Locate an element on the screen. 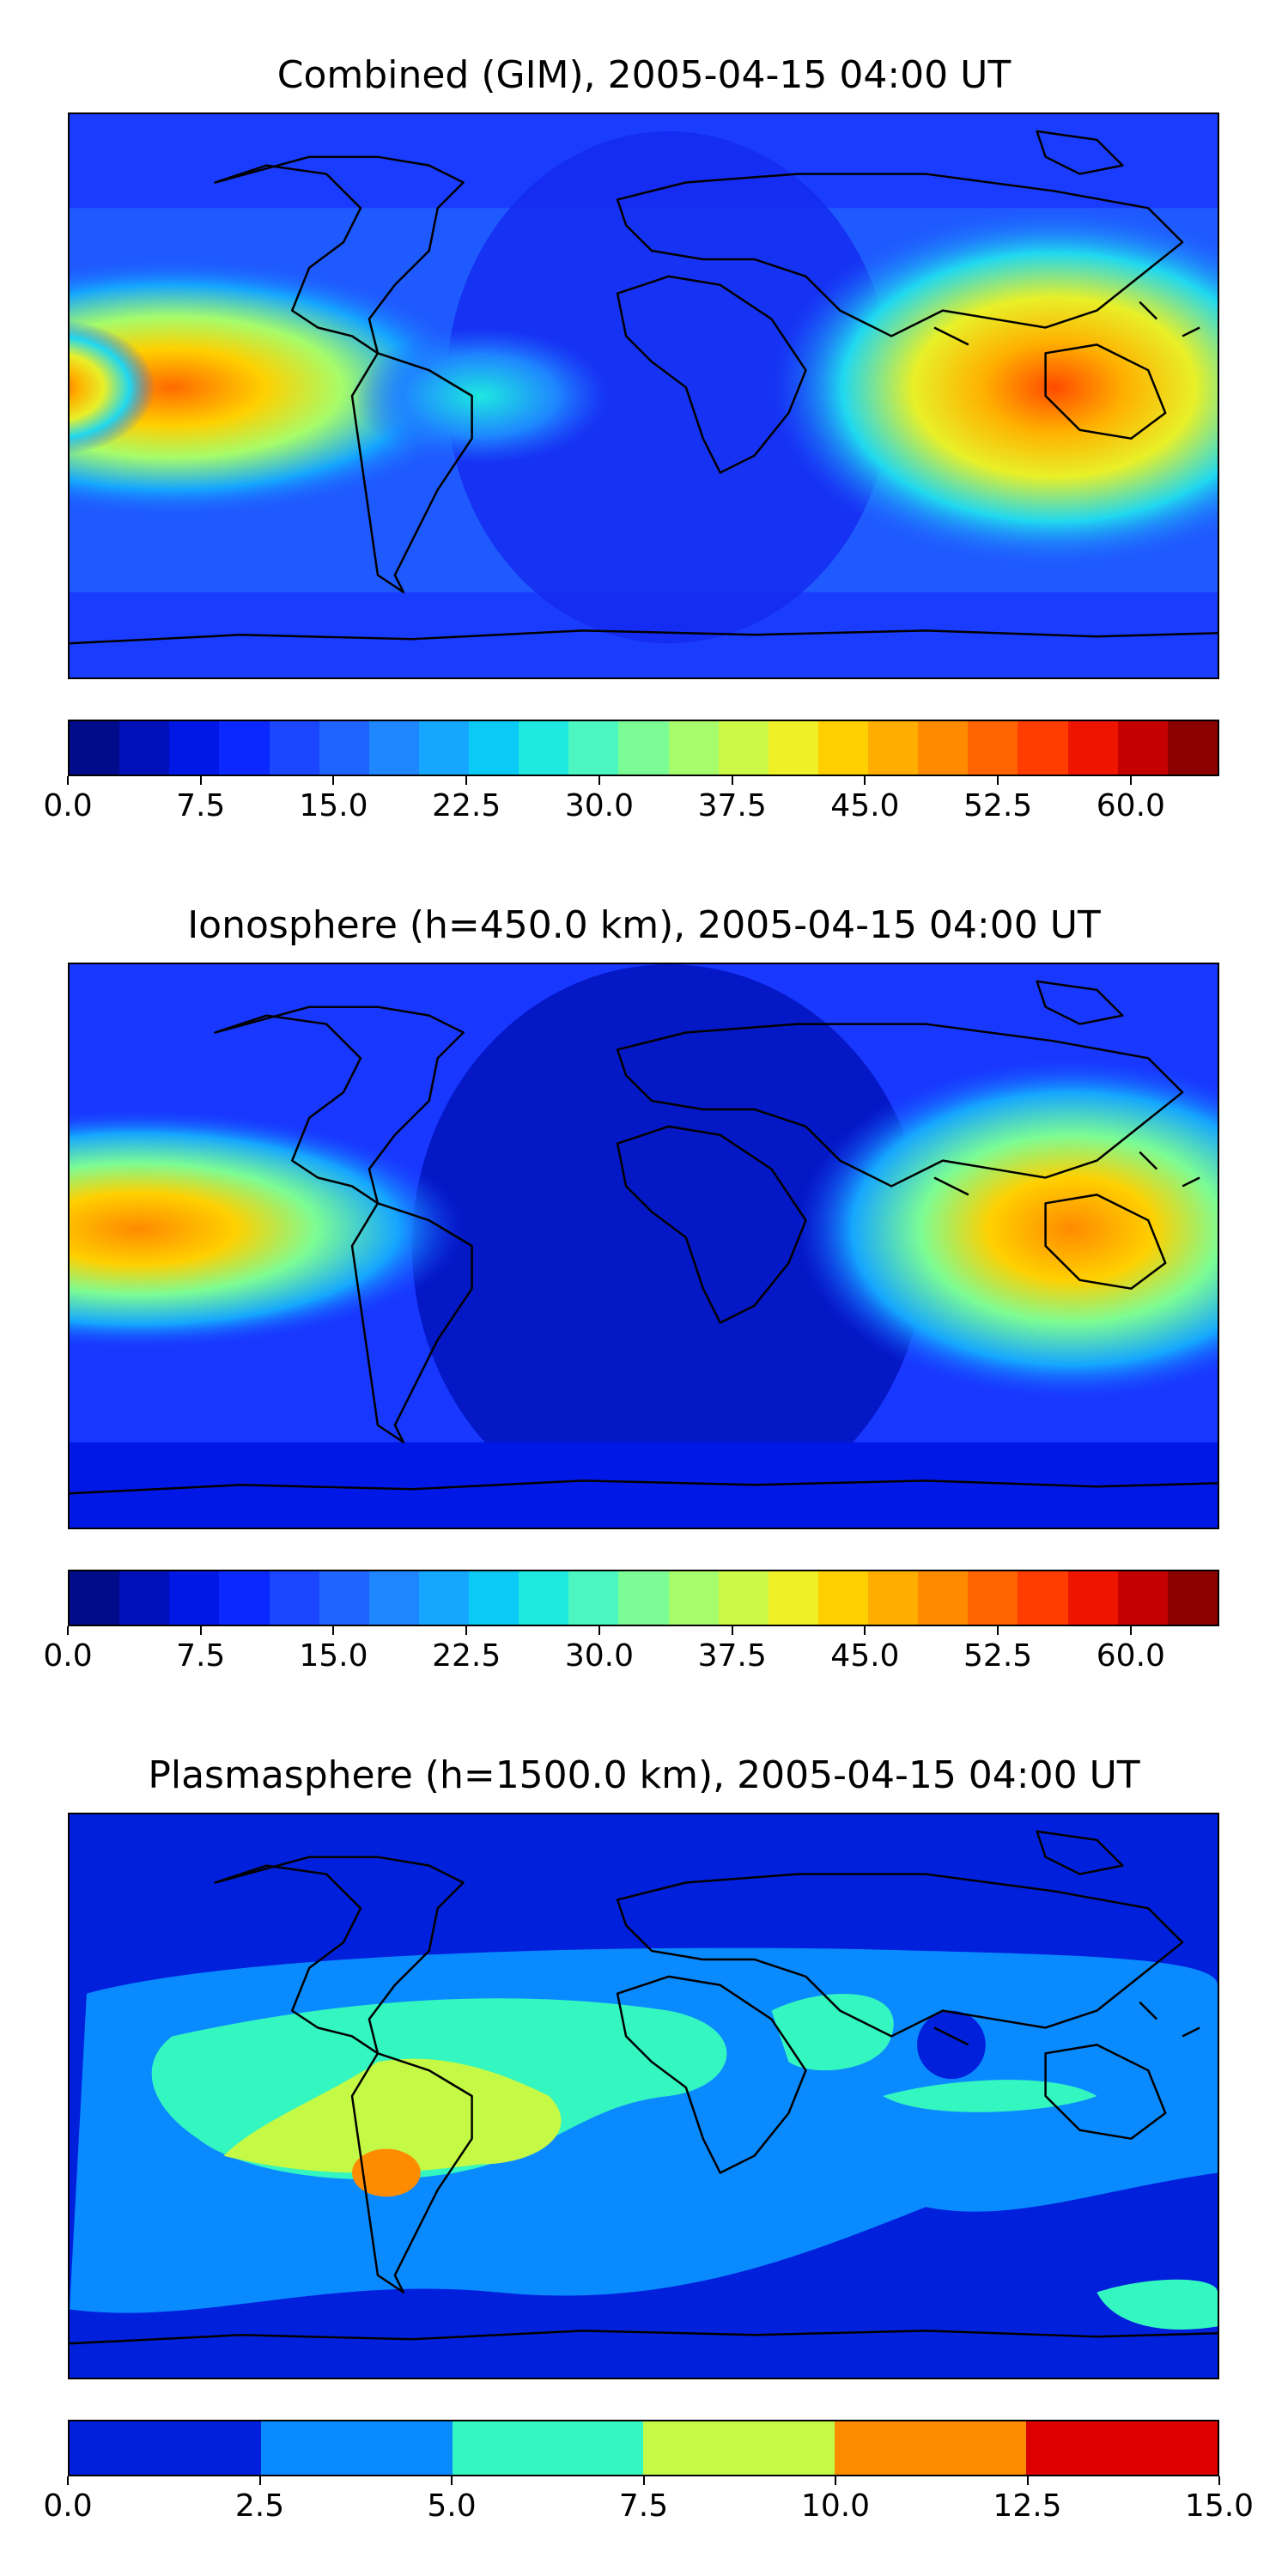 This screenshot has height=2576, width=1288. colorbar-tick-label: 5.0 is located at coordinates (452, 2506).